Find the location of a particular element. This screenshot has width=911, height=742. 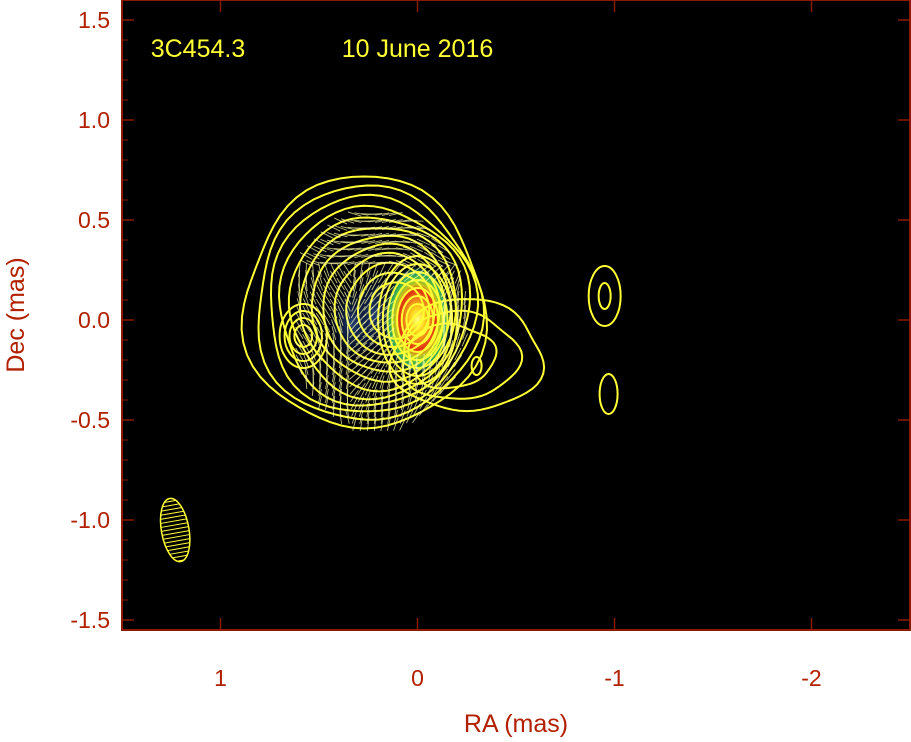

beam-outline is located at coordinates (175, 530).